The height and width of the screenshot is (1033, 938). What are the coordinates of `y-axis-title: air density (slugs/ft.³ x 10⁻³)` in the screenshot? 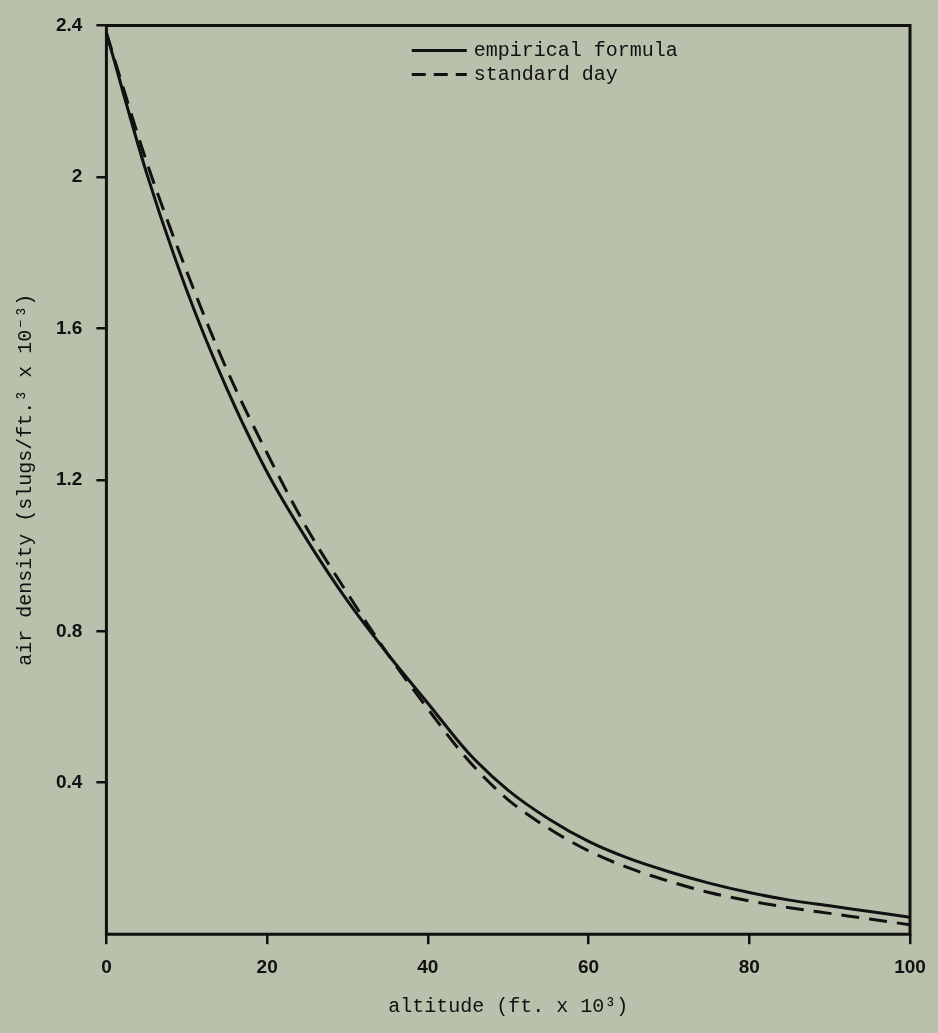 It's located at (26, 479).